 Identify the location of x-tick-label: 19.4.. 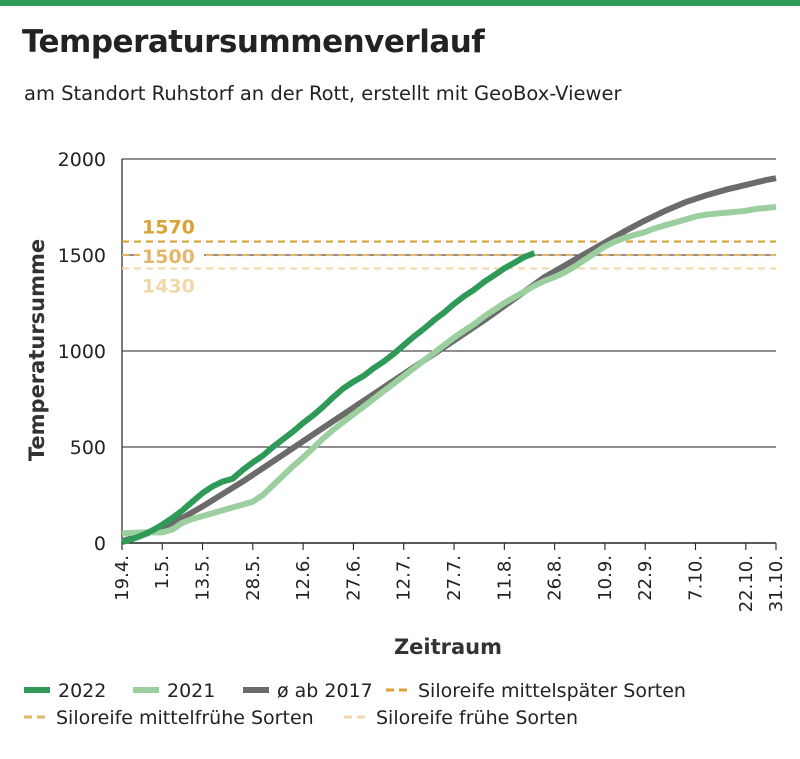
(122, 578).